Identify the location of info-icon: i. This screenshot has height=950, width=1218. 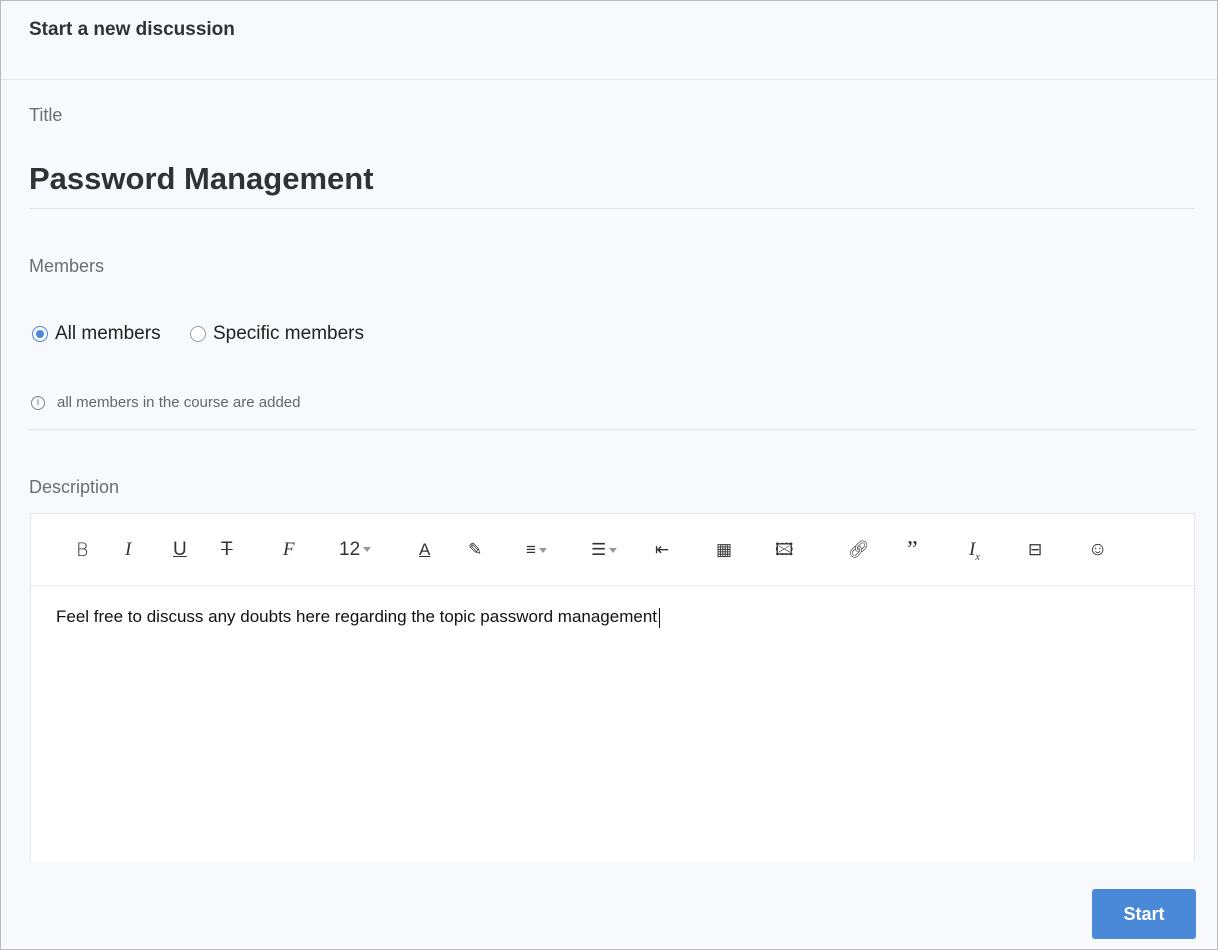
(38, 402).